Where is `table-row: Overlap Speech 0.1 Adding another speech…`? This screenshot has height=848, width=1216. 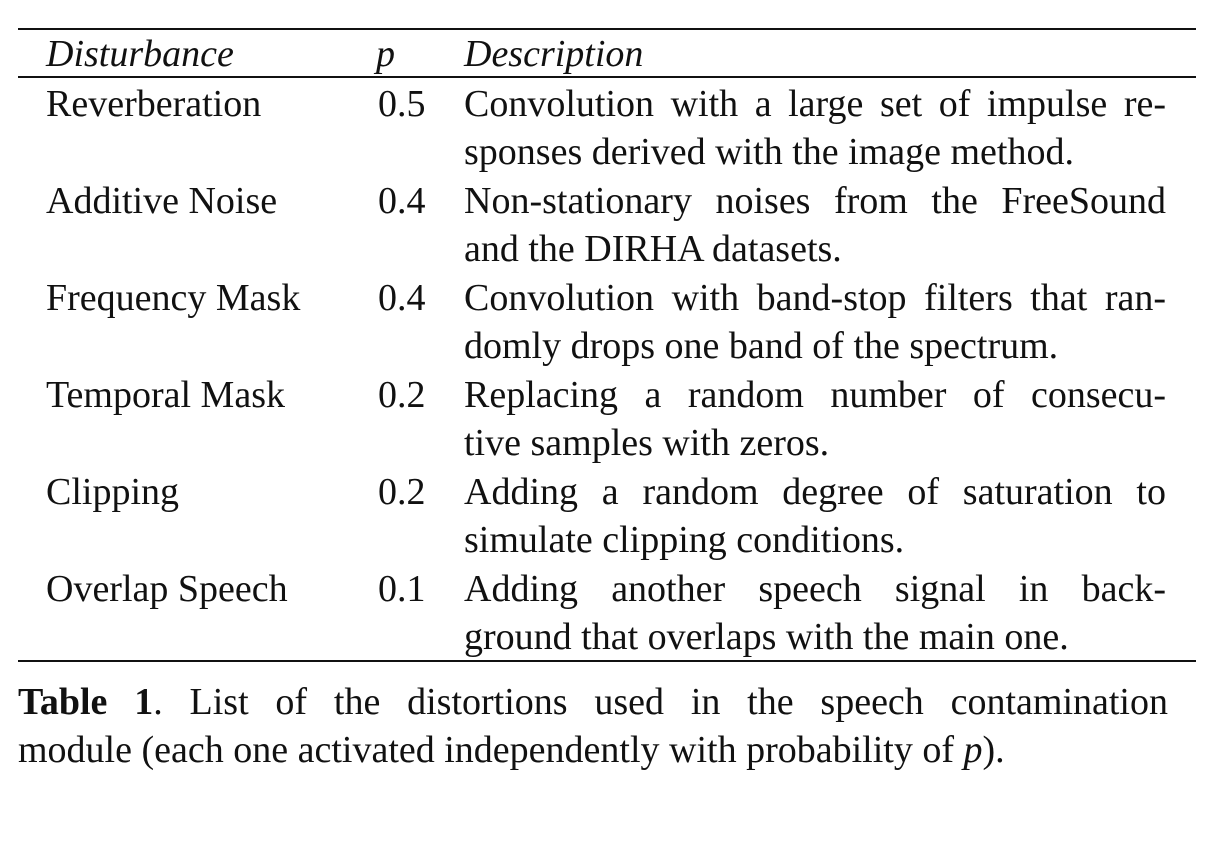 table-row: Overlap Speech 0.1 Adding another speech… is located at coordinates (607, 613).